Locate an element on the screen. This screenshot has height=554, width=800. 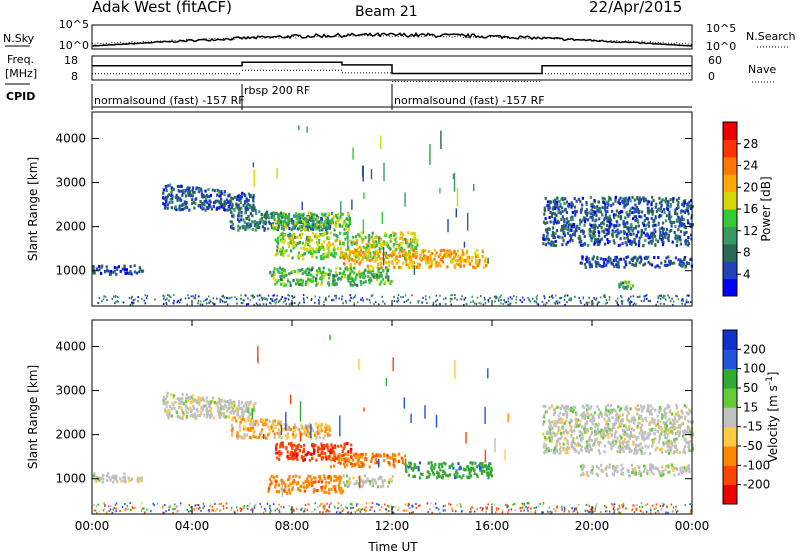
scatter-echo-region is located at coordinates (626, 285).